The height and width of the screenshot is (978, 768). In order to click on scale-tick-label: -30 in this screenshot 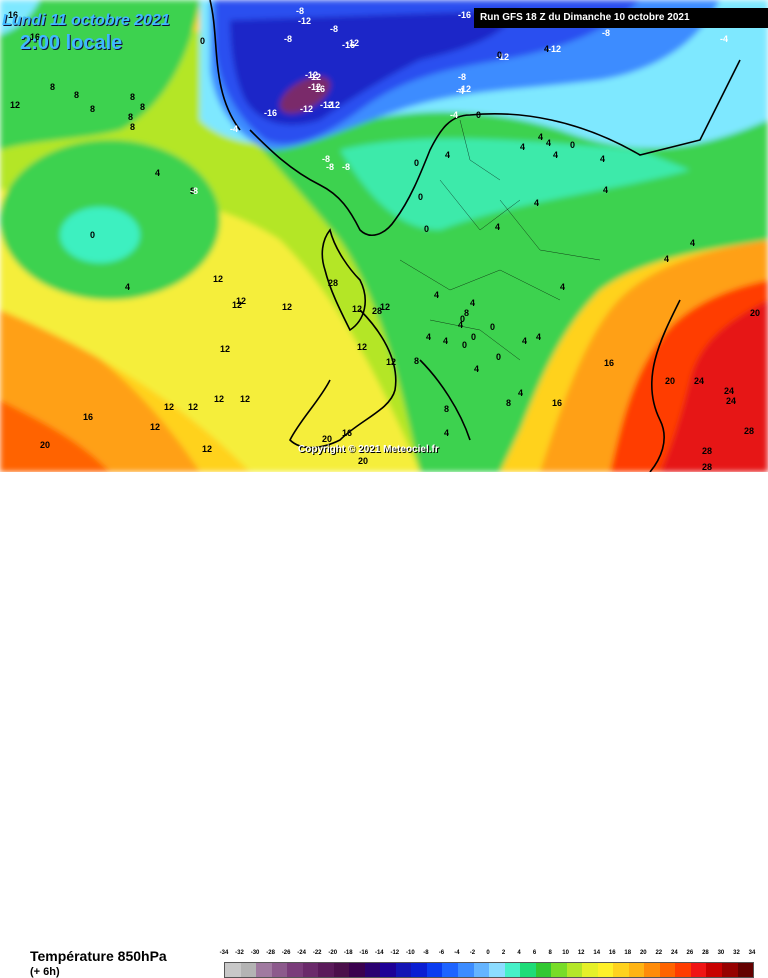, I will do `click(255, 953)`.